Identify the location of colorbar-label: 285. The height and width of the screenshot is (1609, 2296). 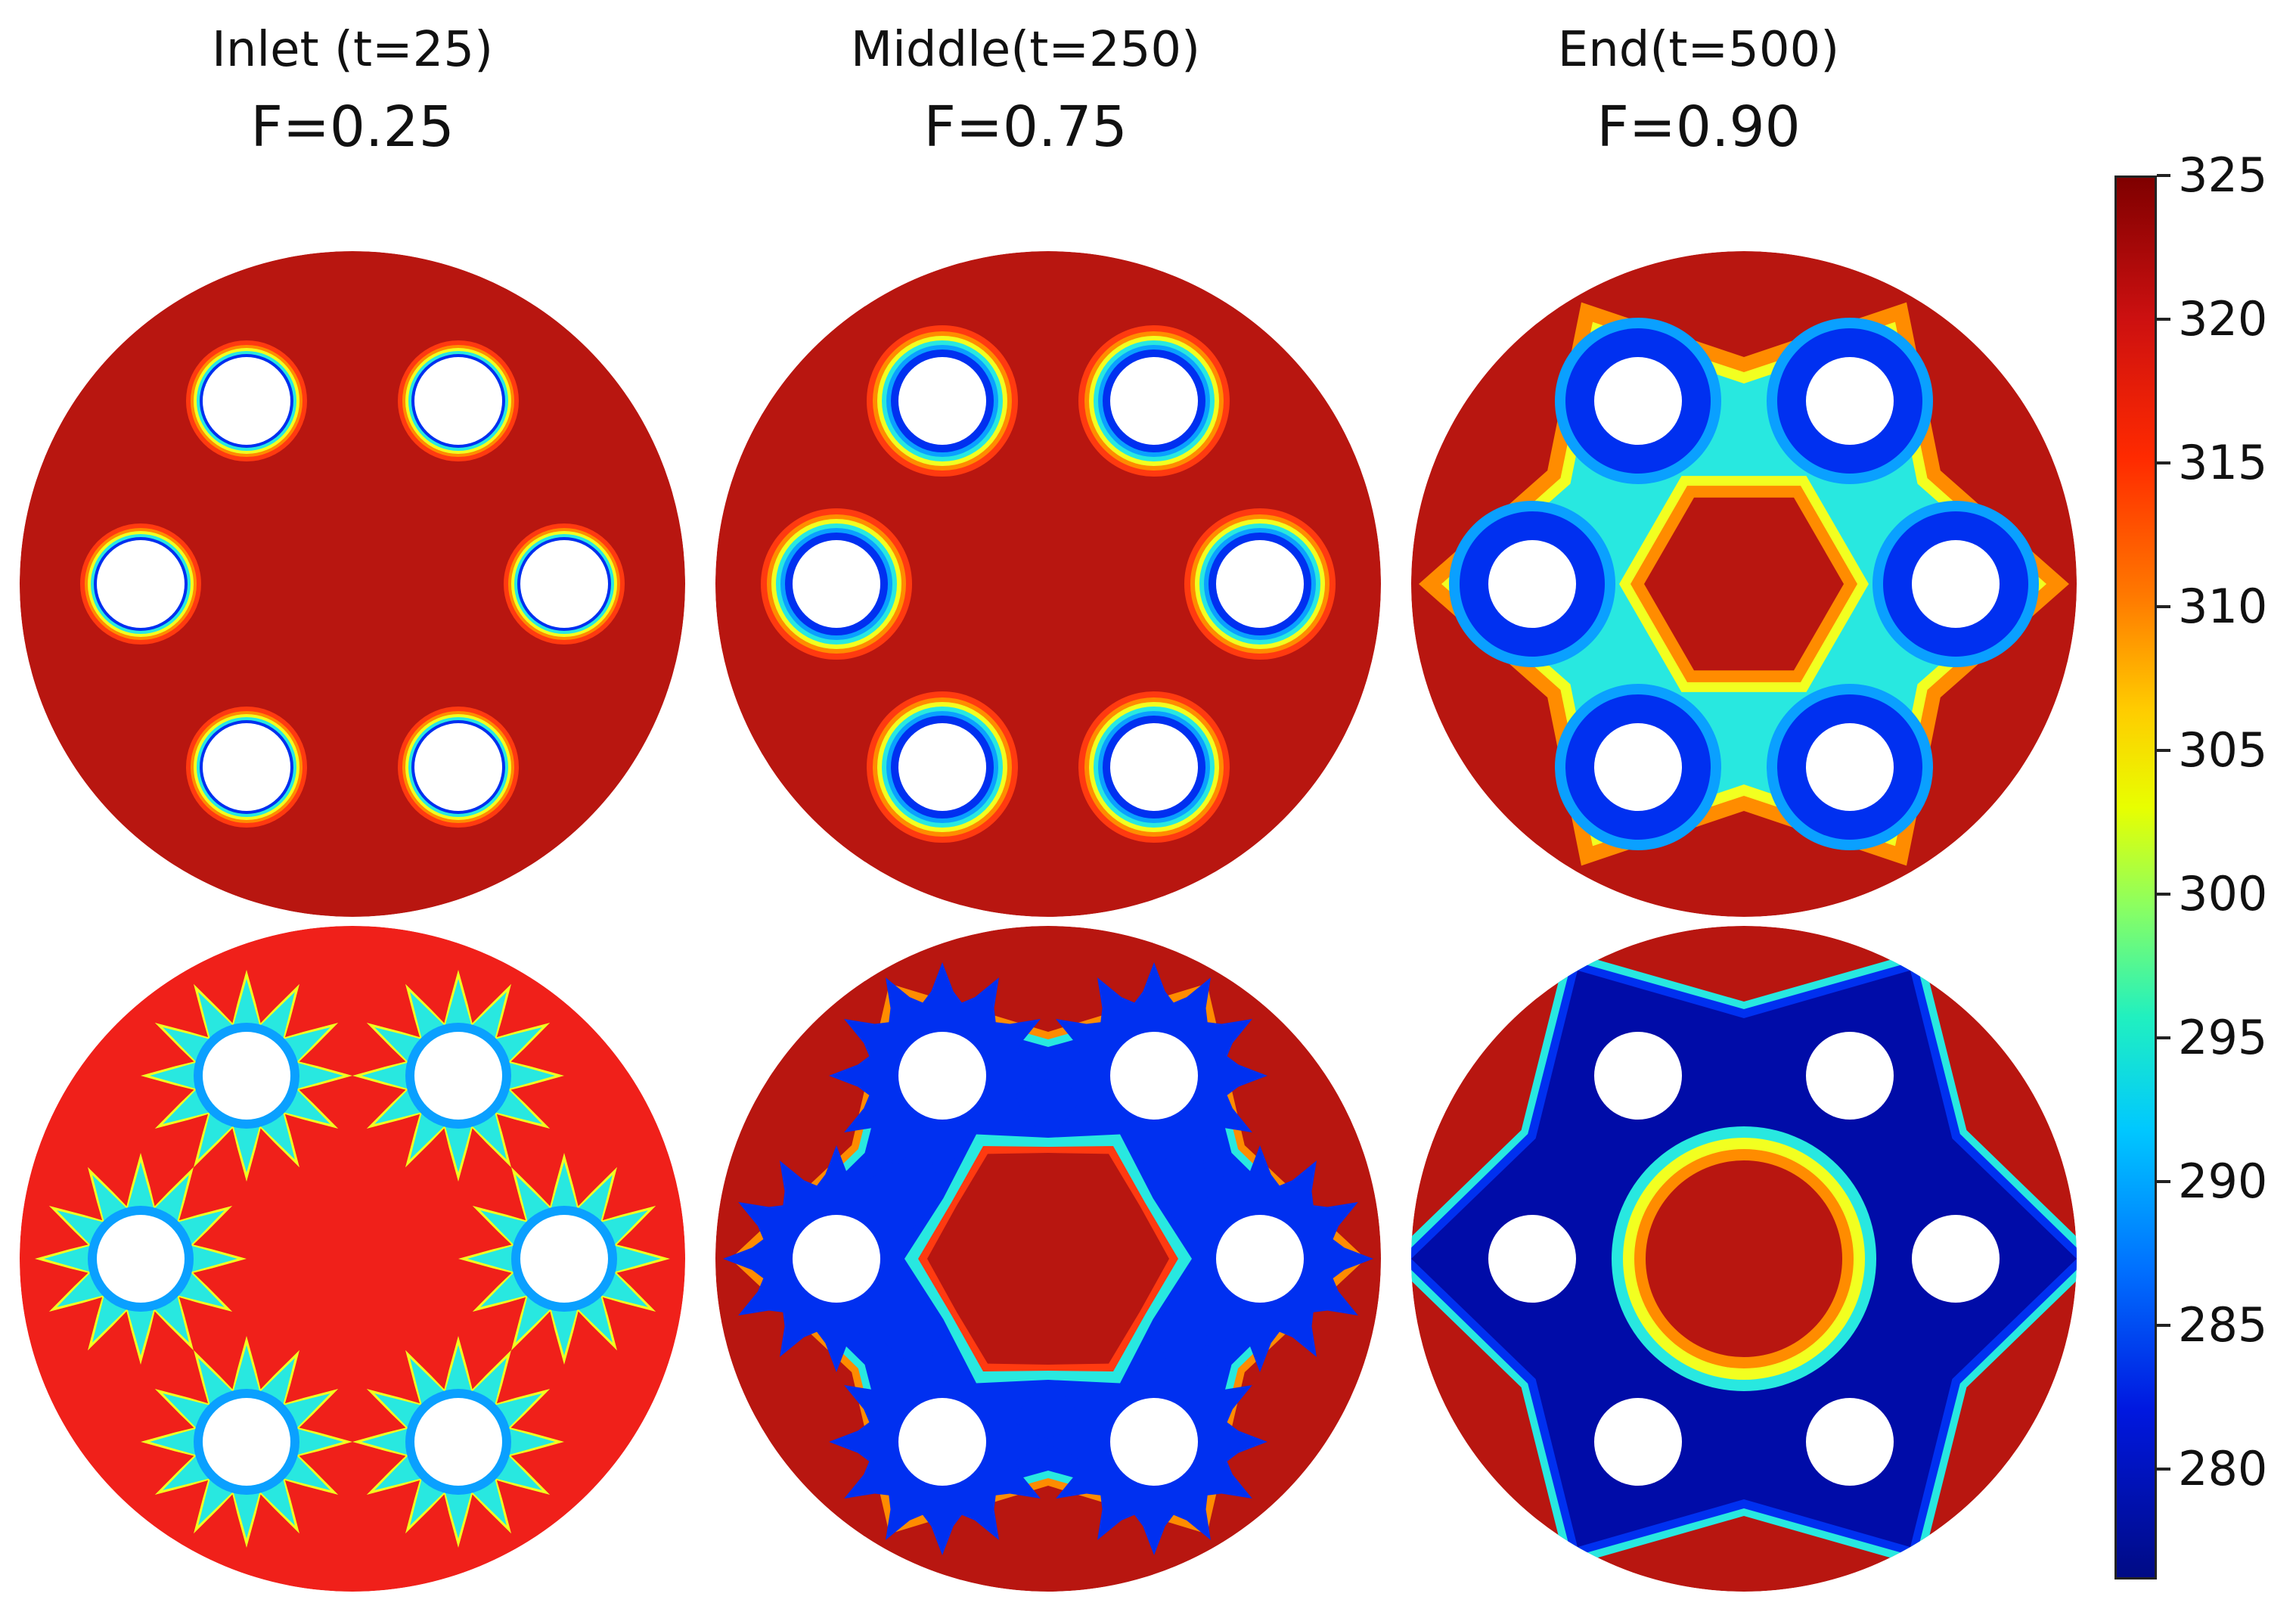
(2223, 1325).